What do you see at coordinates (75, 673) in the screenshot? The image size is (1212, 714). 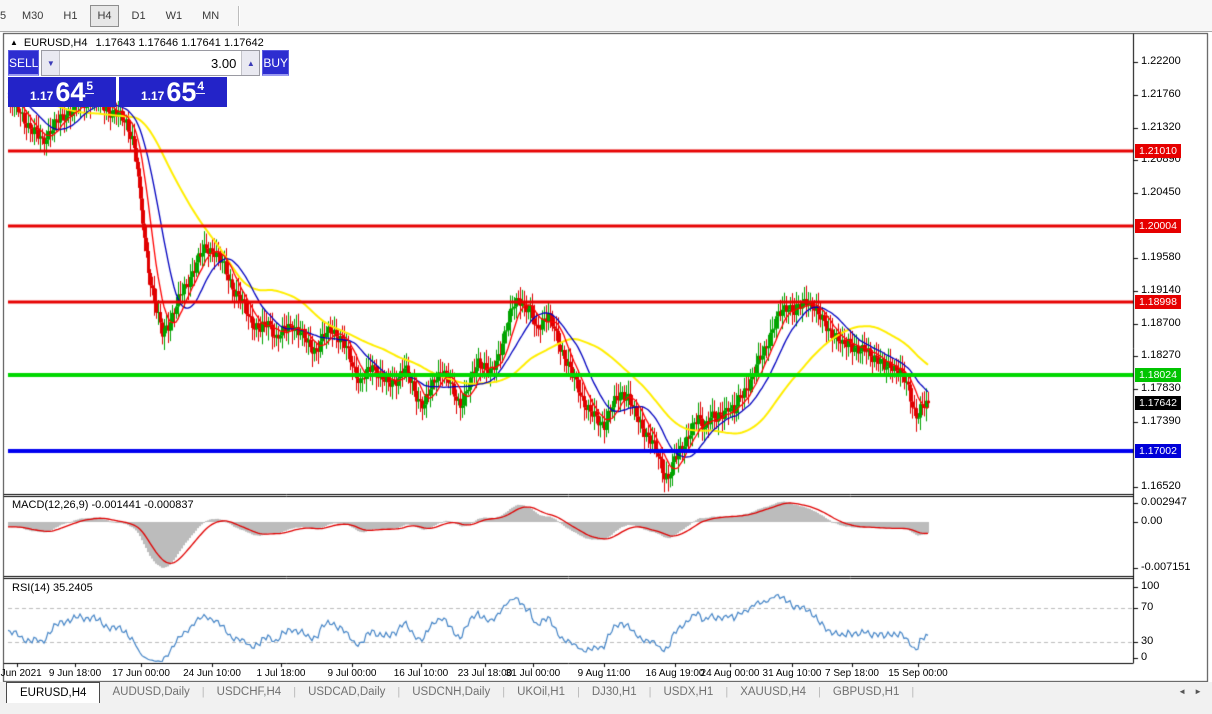 I see `time-axis-label: 9 Jun 18:00` at bounding box center [75, 673].